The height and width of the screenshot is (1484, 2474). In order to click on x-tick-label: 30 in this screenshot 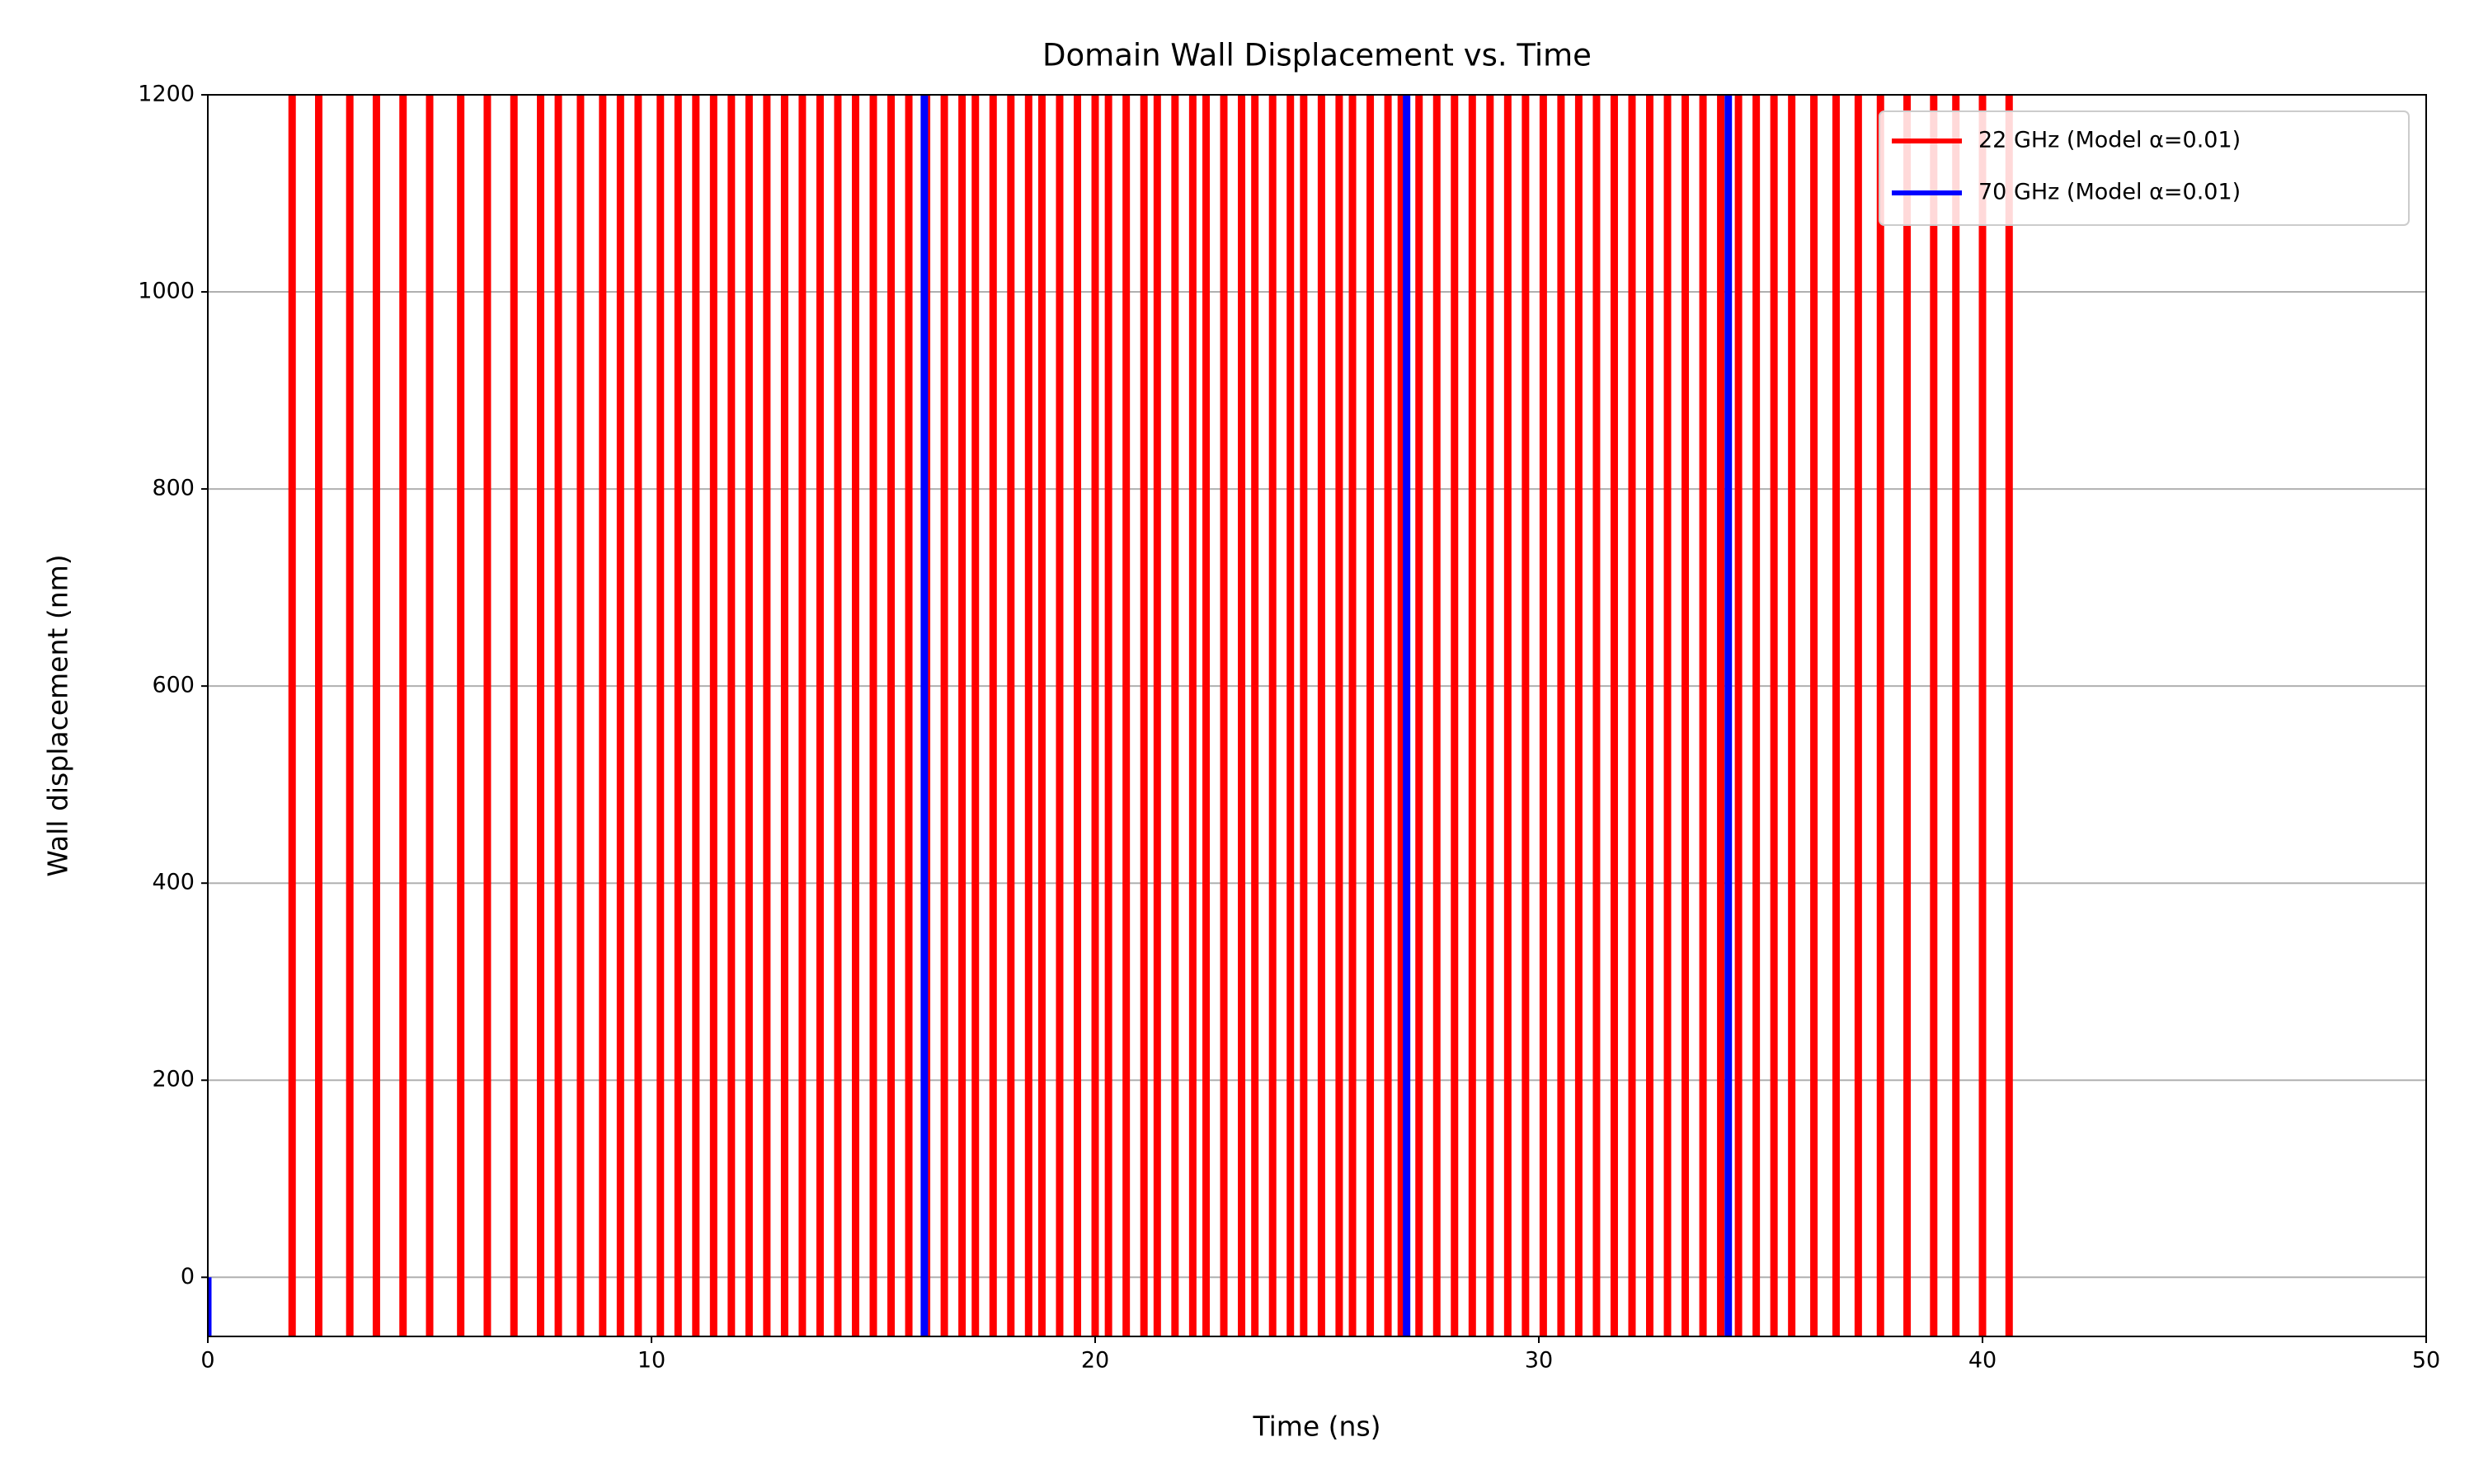, I will do `click(1539, 1361)`.